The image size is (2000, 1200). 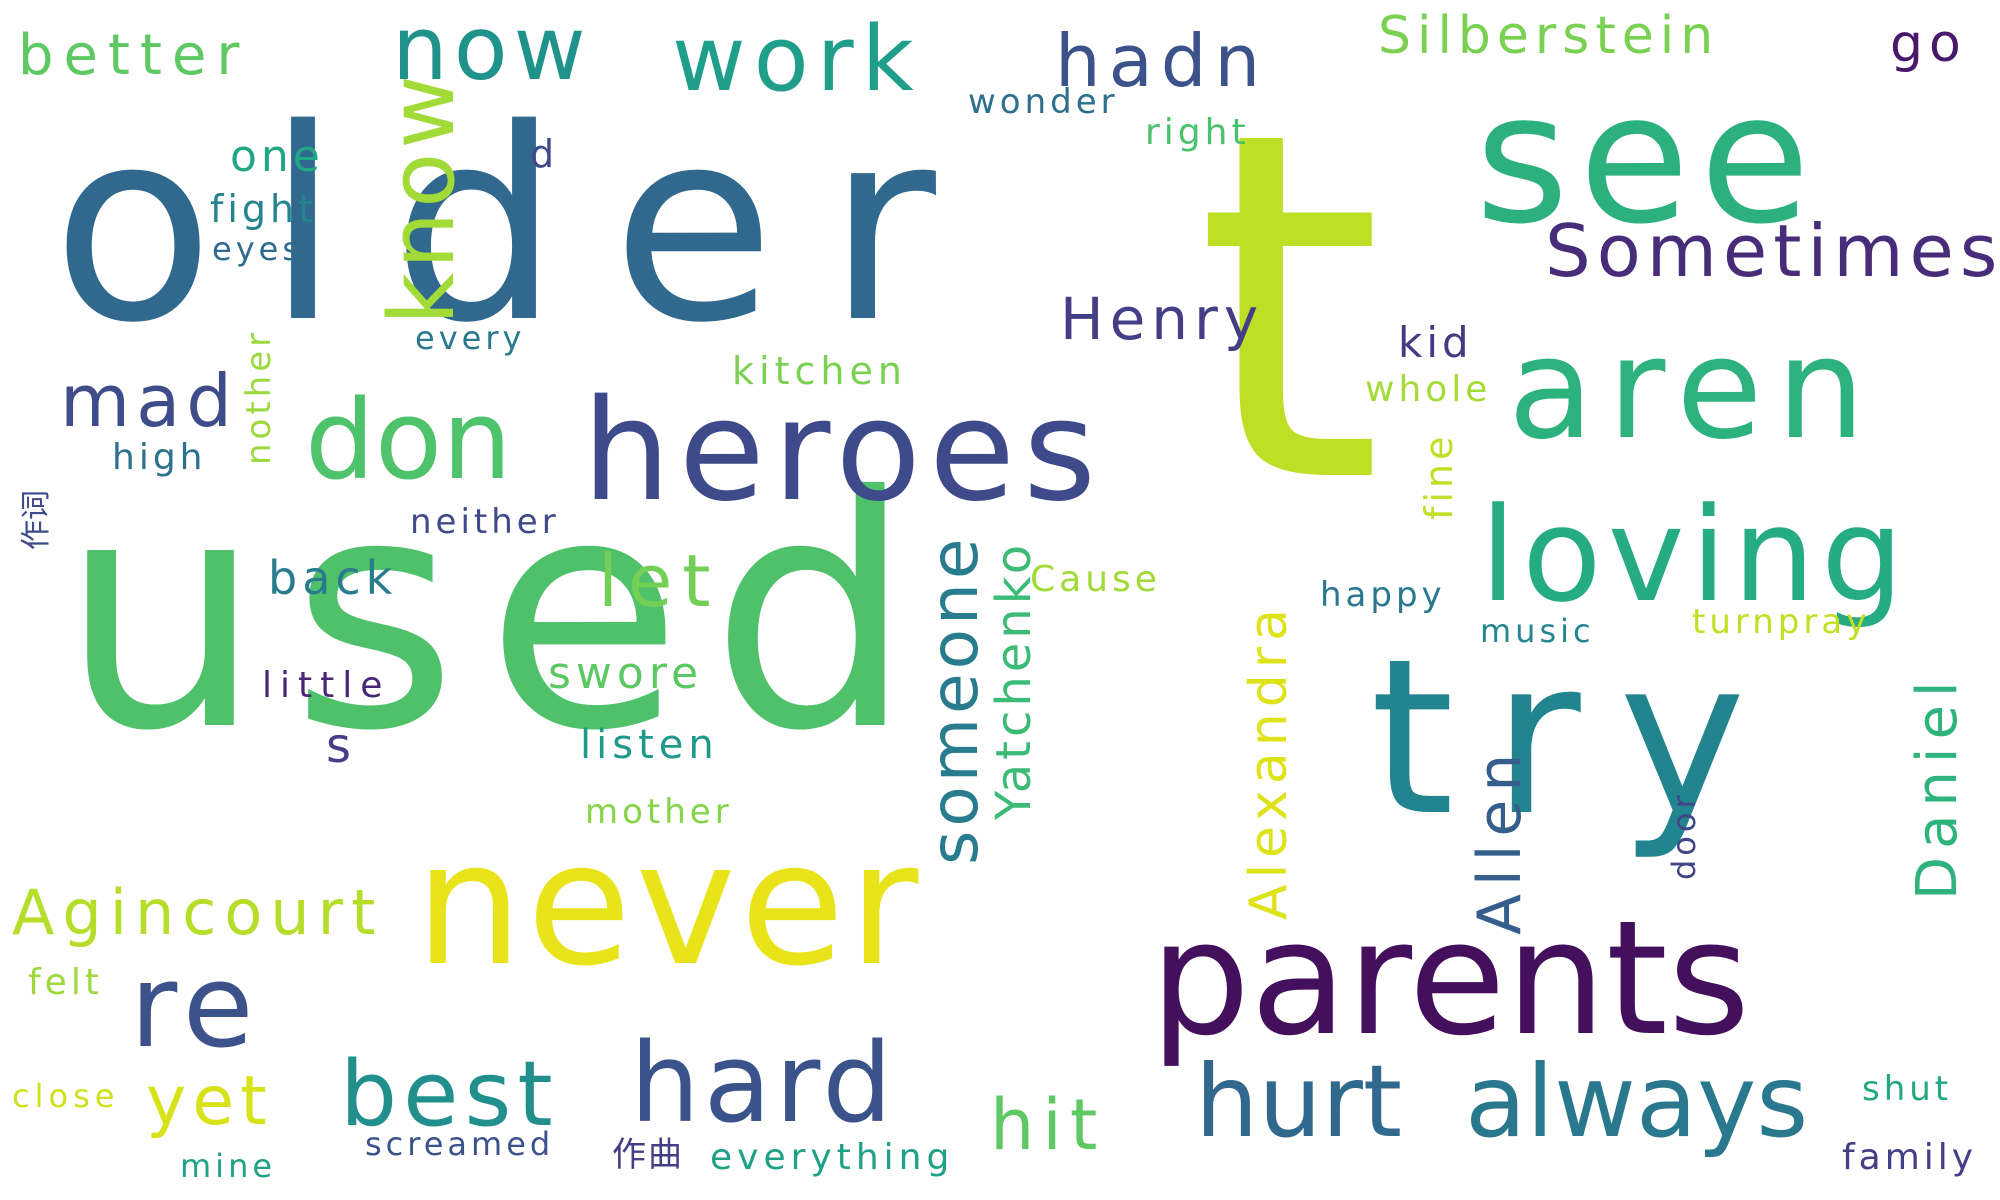 I want to click on word-re: re, so click(x=196, y=1007).